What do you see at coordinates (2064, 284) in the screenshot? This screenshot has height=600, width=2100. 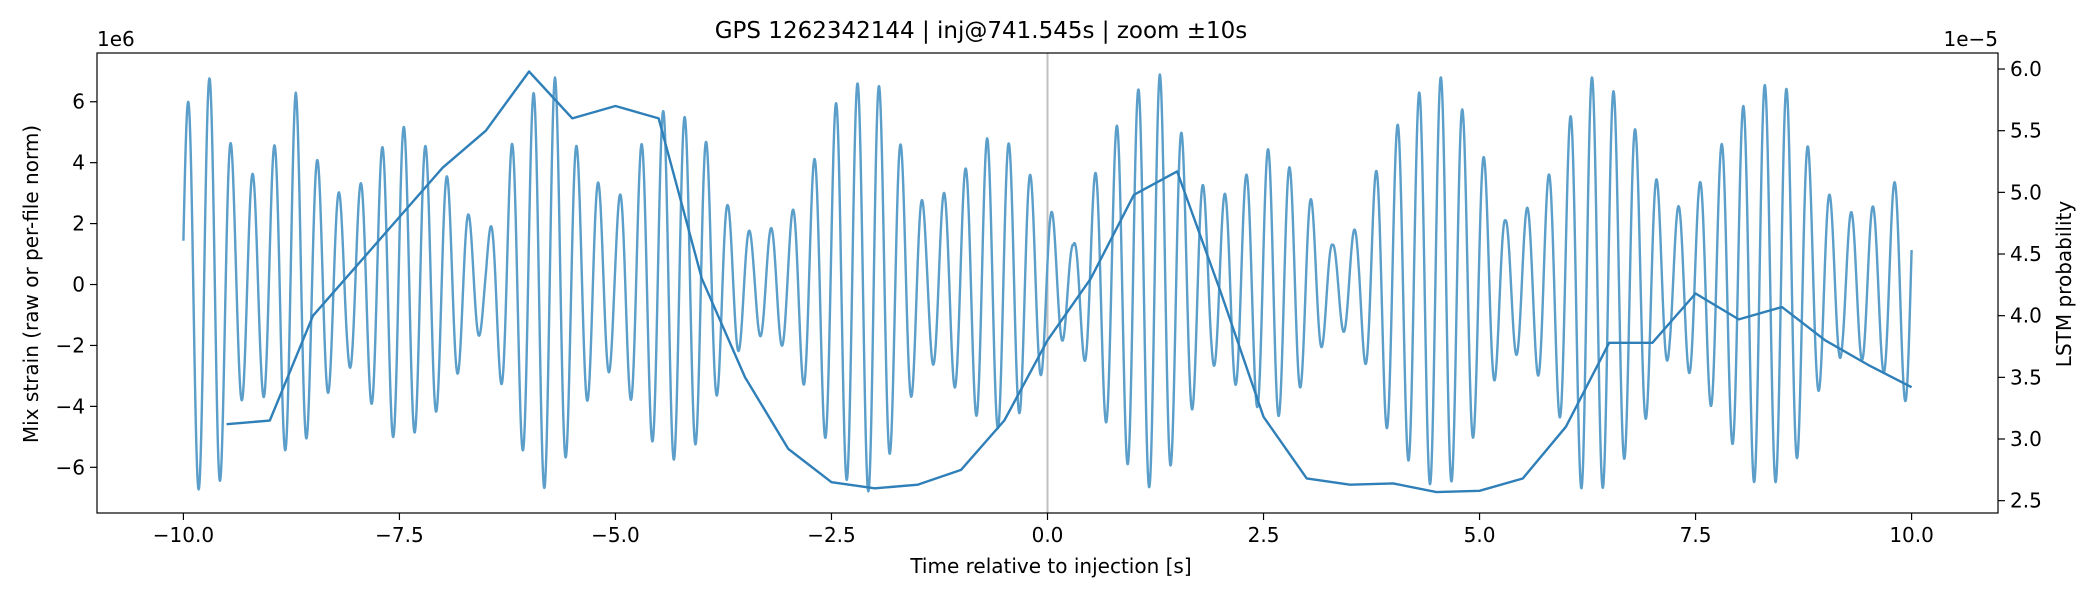 I see `y-axis-right-label: LSTM probability` at bounding box center [2064, 284].